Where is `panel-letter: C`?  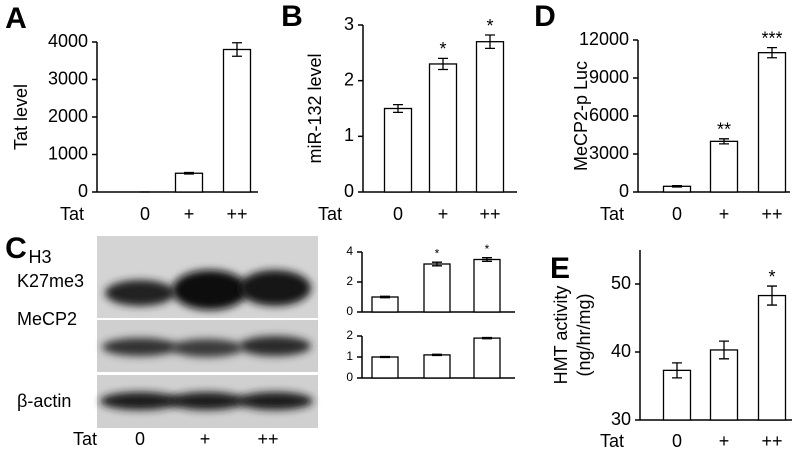
panel-letter: C is located at coordinates (16, 248).